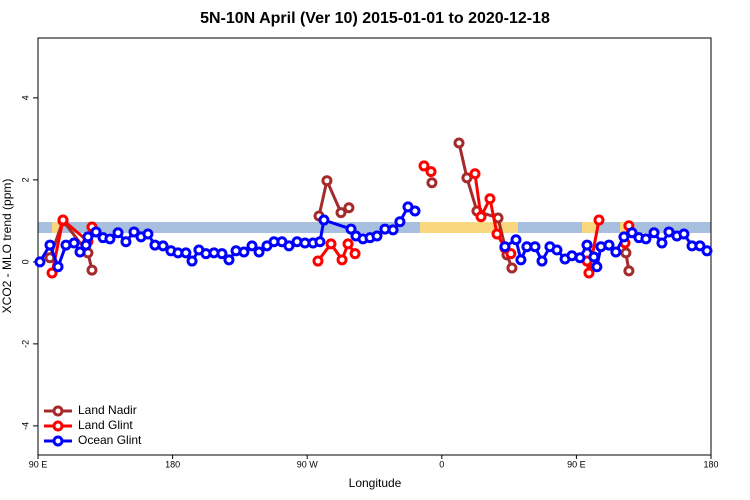 The height and width of the screenshot is (500, 750). I want to click on legend-label: Ocean Glint, so click(110, 440).